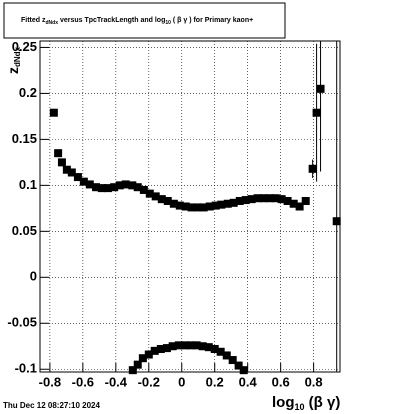  What do you see at coordinates (52, 23) in the screenshot?
I see `title-sub: dNdx` at bounding box center [52, 23].